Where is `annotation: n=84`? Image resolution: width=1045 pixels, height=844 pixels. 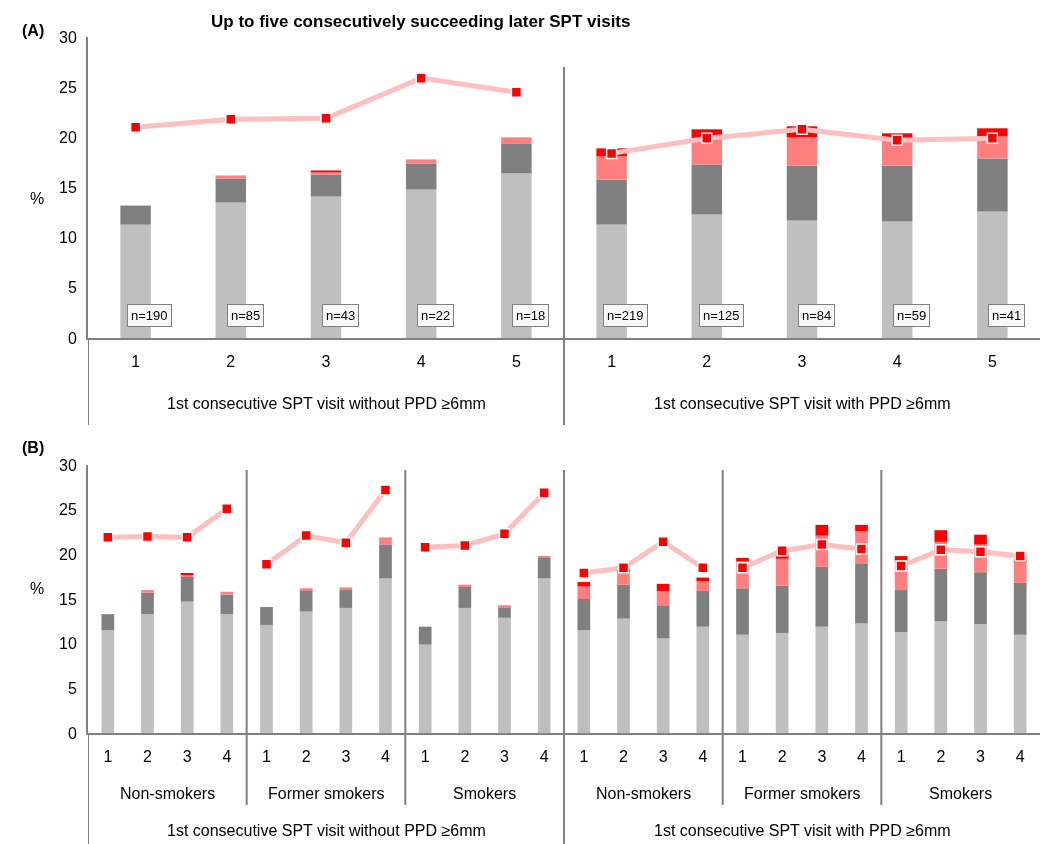
annotation: n=84 is located at coordinates (817, 315).